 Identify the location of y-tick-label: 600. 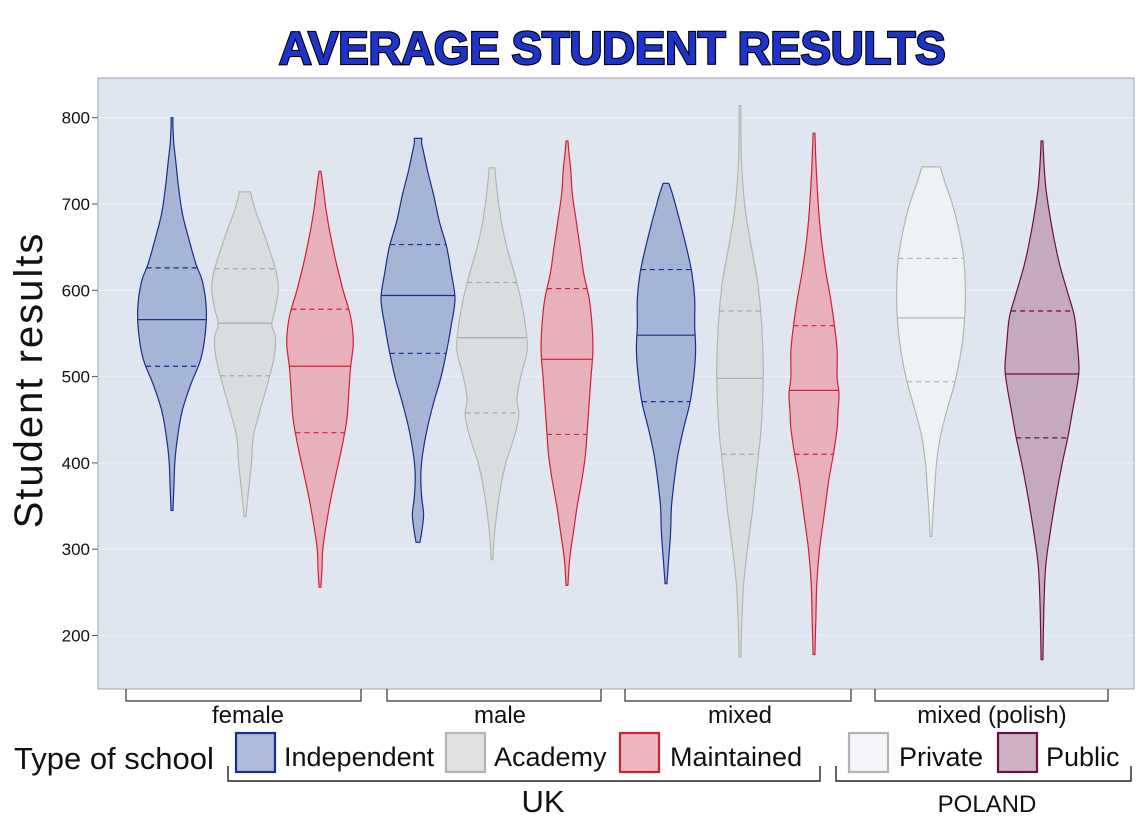
(76, 290).